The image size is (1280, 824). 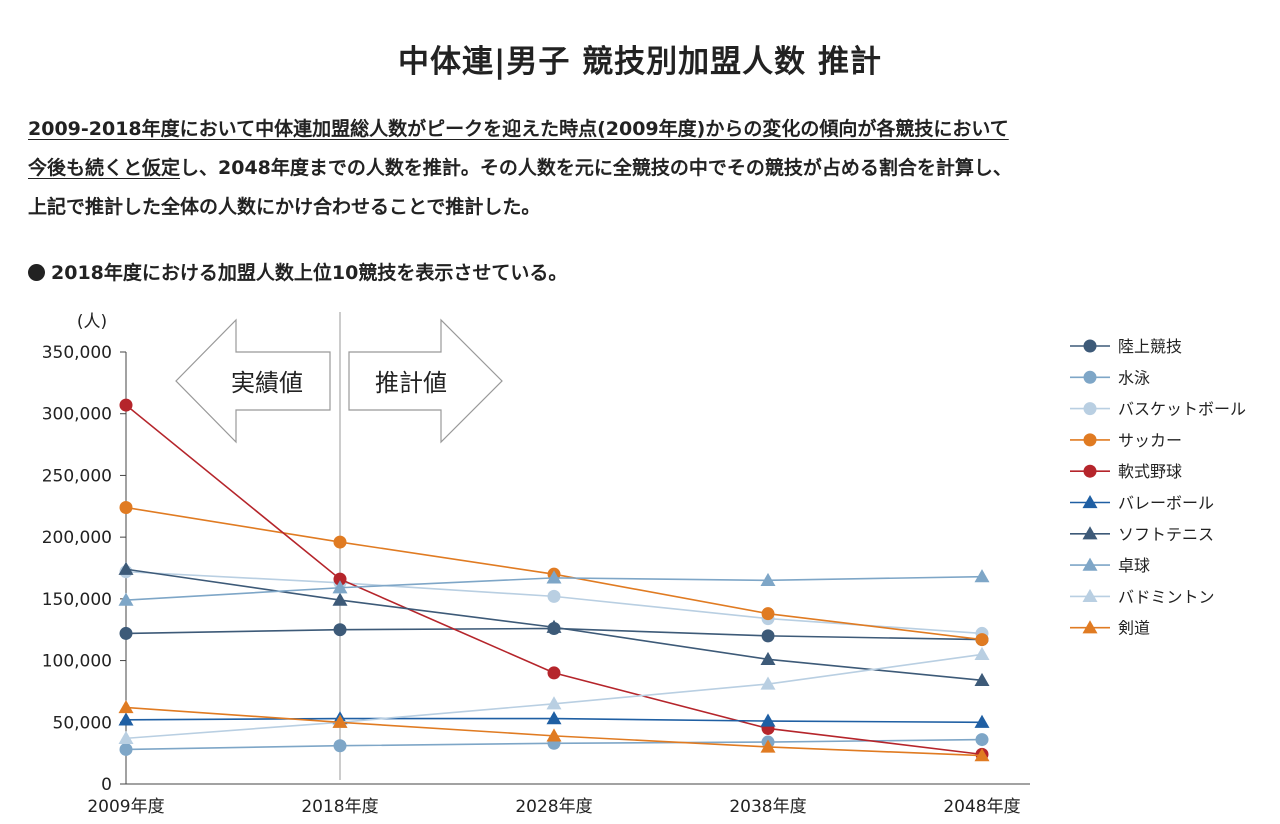 What do you see at coordinates (339, 807) in the screenshot?
I see `x-tick-label: 2018年度` at bounding box center [339, 807].